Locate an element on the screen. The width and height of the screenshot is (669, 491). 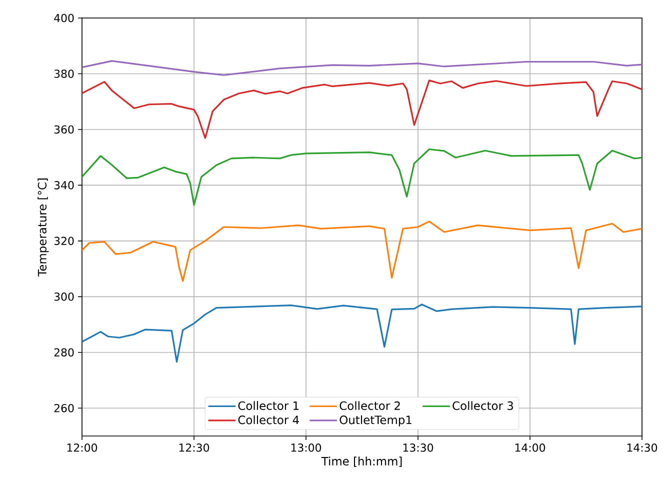
x-tick-label: 12:30 is located at coordinates (194, 448).